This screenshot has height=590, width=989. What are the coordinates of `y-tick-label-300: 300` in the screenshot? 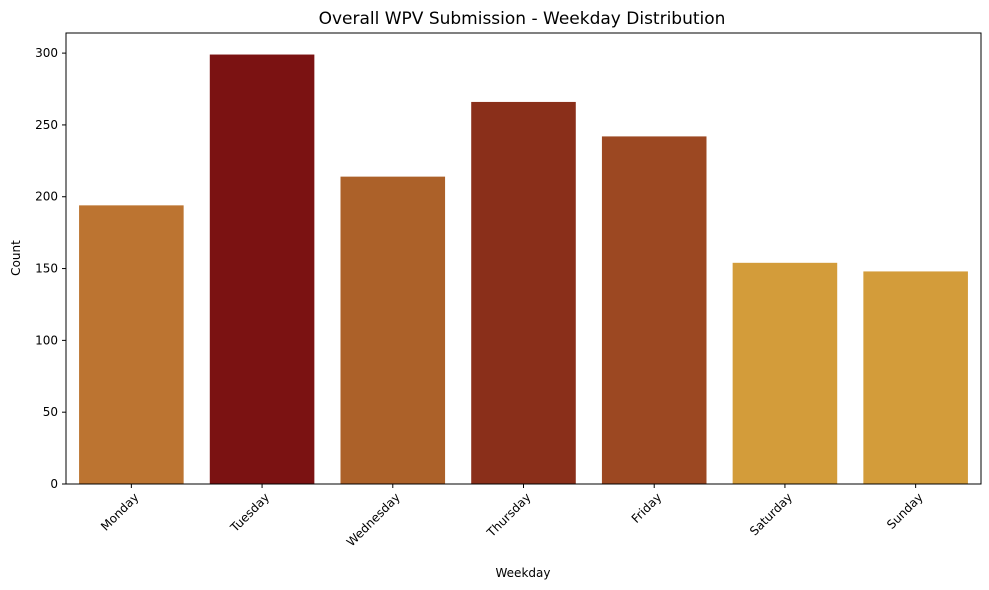 It's located at (46, 53).